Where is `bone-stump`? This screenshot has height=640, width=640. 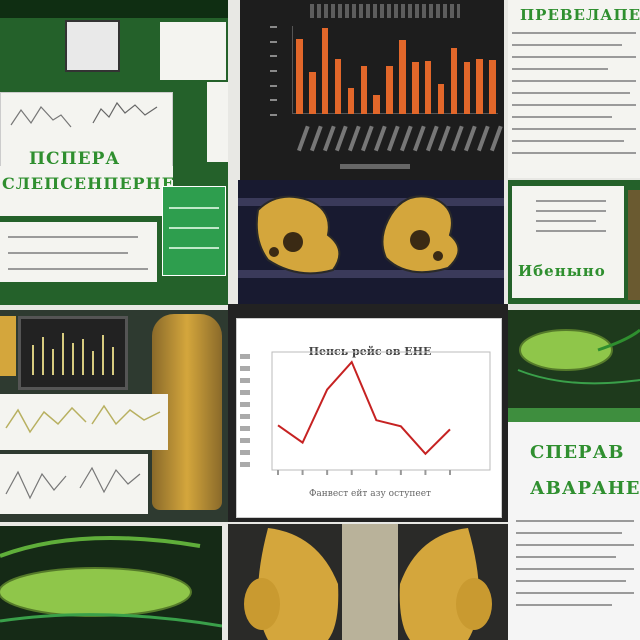 bone-stump is located at coordinates (8, 346).